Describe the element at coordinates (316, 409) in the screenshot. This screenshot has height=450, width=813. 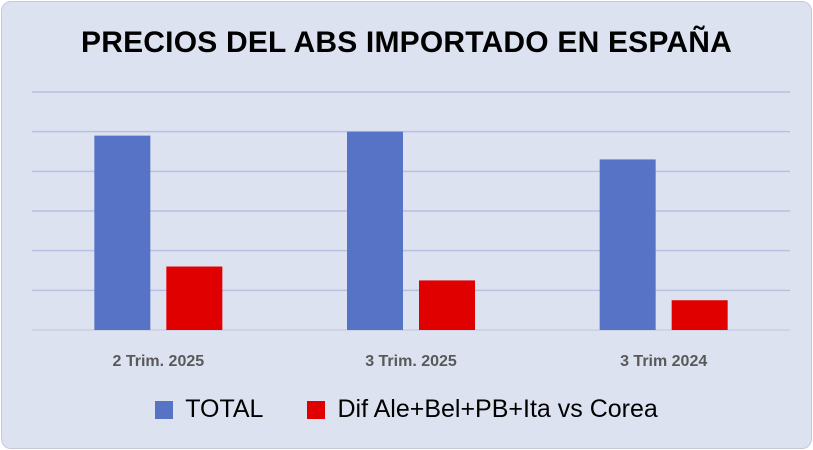
I see `legend-swatch-dif` at that location.